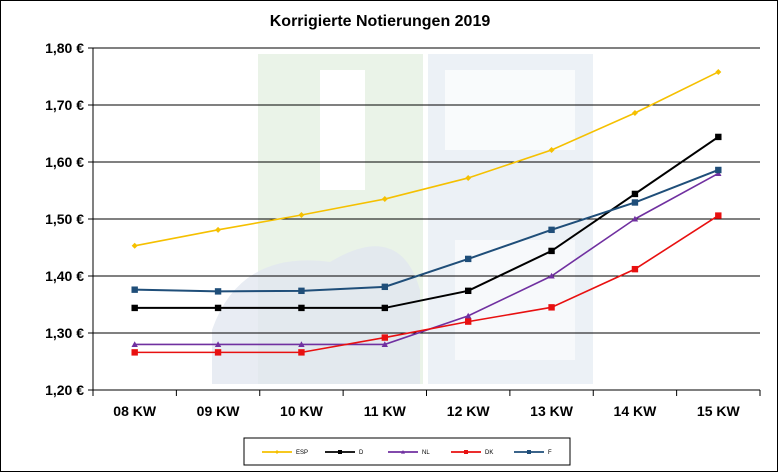 Image resolution: width=778 pixels, height=472 pixels. I want to click on legend-label: DK, so click(489, 453).